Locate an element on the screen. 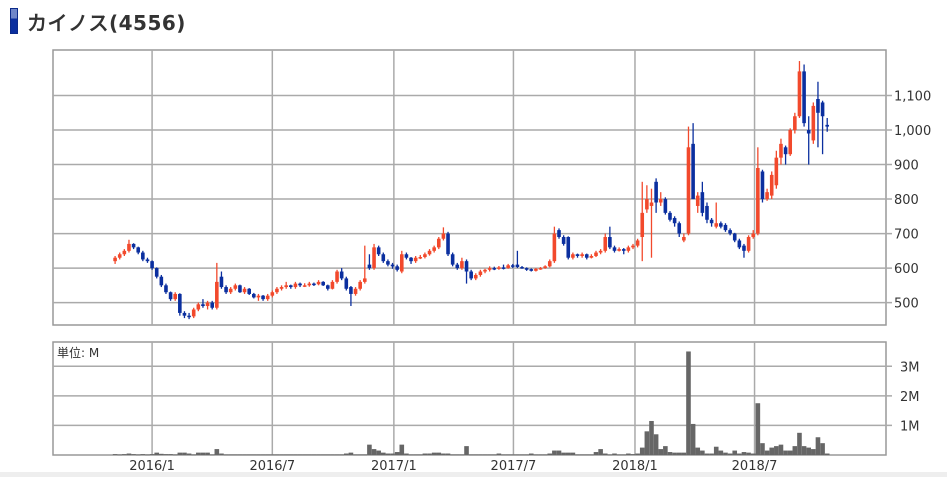 The height and width of the screenshot is (477, 947). date-tick-label: 2016/7 is located at coordinates (272, 466).